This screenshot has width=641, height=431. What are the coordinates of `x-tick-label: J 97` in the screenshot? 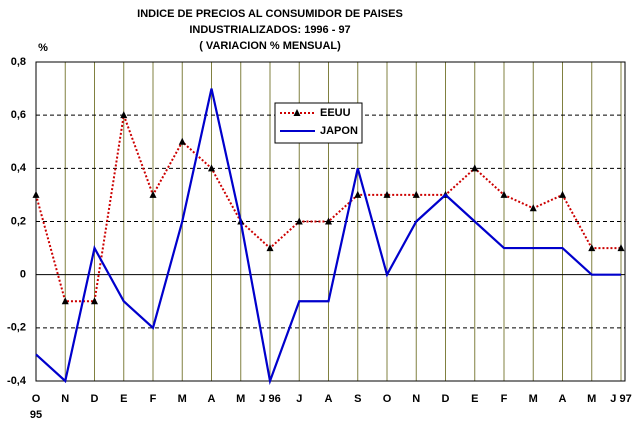 It's located at (620, 399).